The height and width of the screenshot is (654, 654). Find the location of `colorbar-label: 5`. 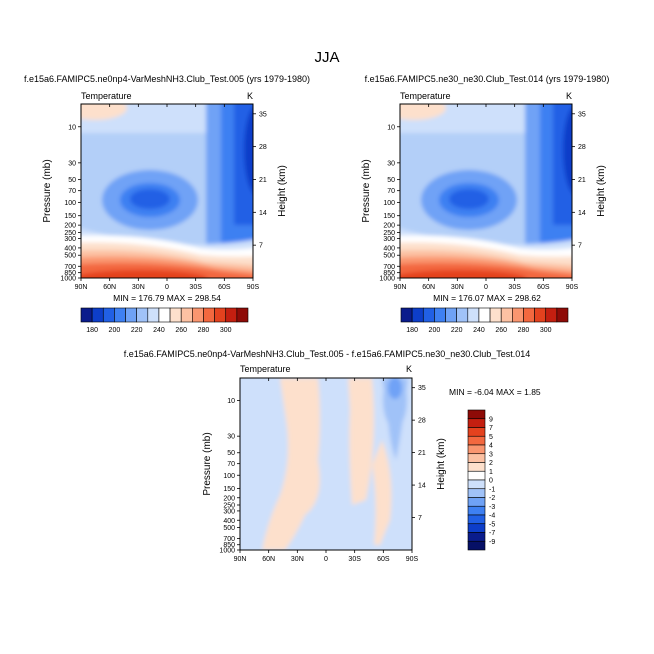

colorbar-label: 5 is located at coordinates (491, 437).